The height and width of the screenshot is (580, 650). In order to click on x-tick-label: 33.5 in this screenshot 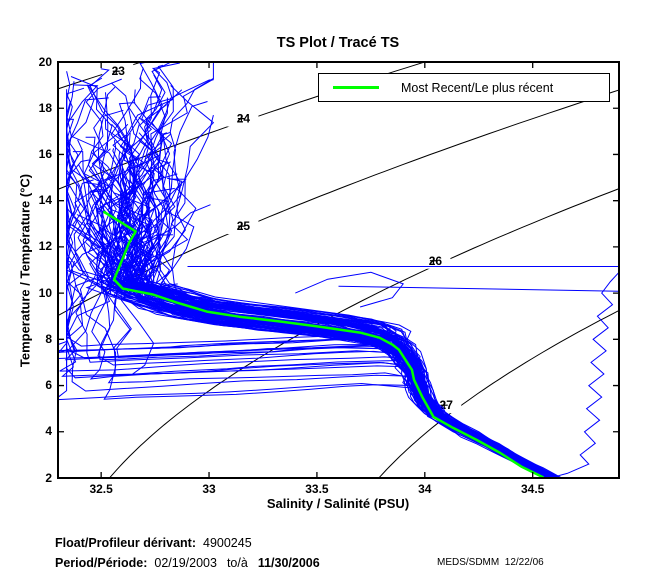, I will do `click(317, 489)`.